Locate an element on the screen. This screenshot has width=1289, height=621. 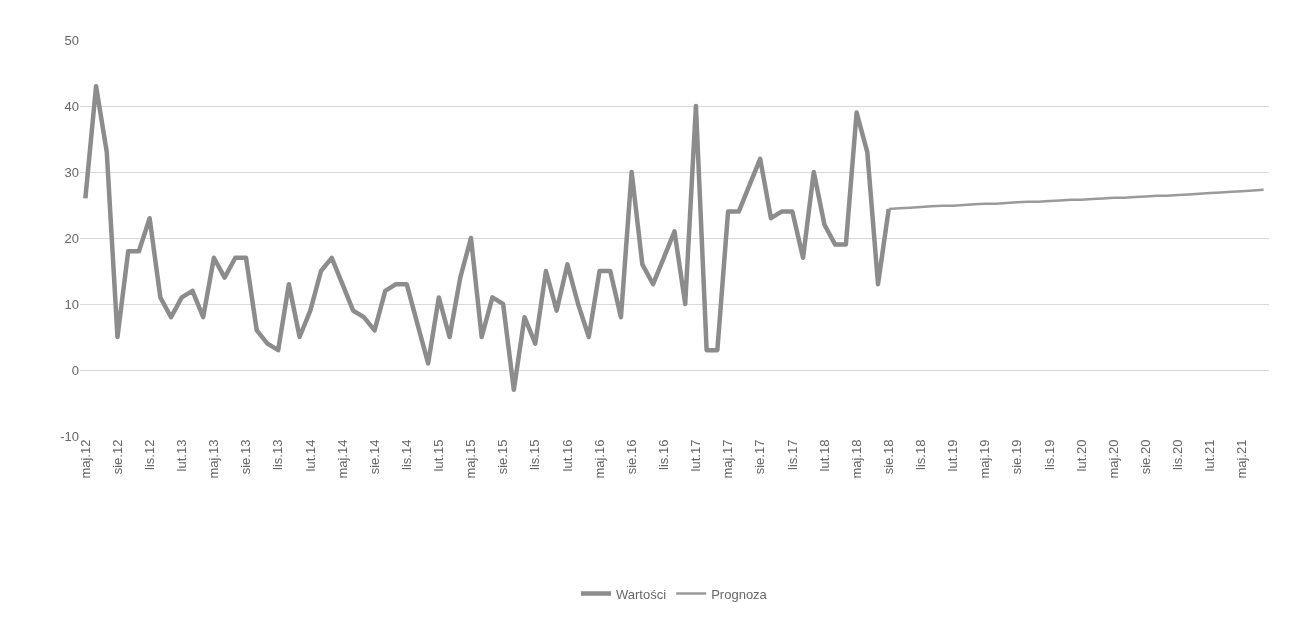
y-tick-label: 50 is located at coordinates (71, 40).